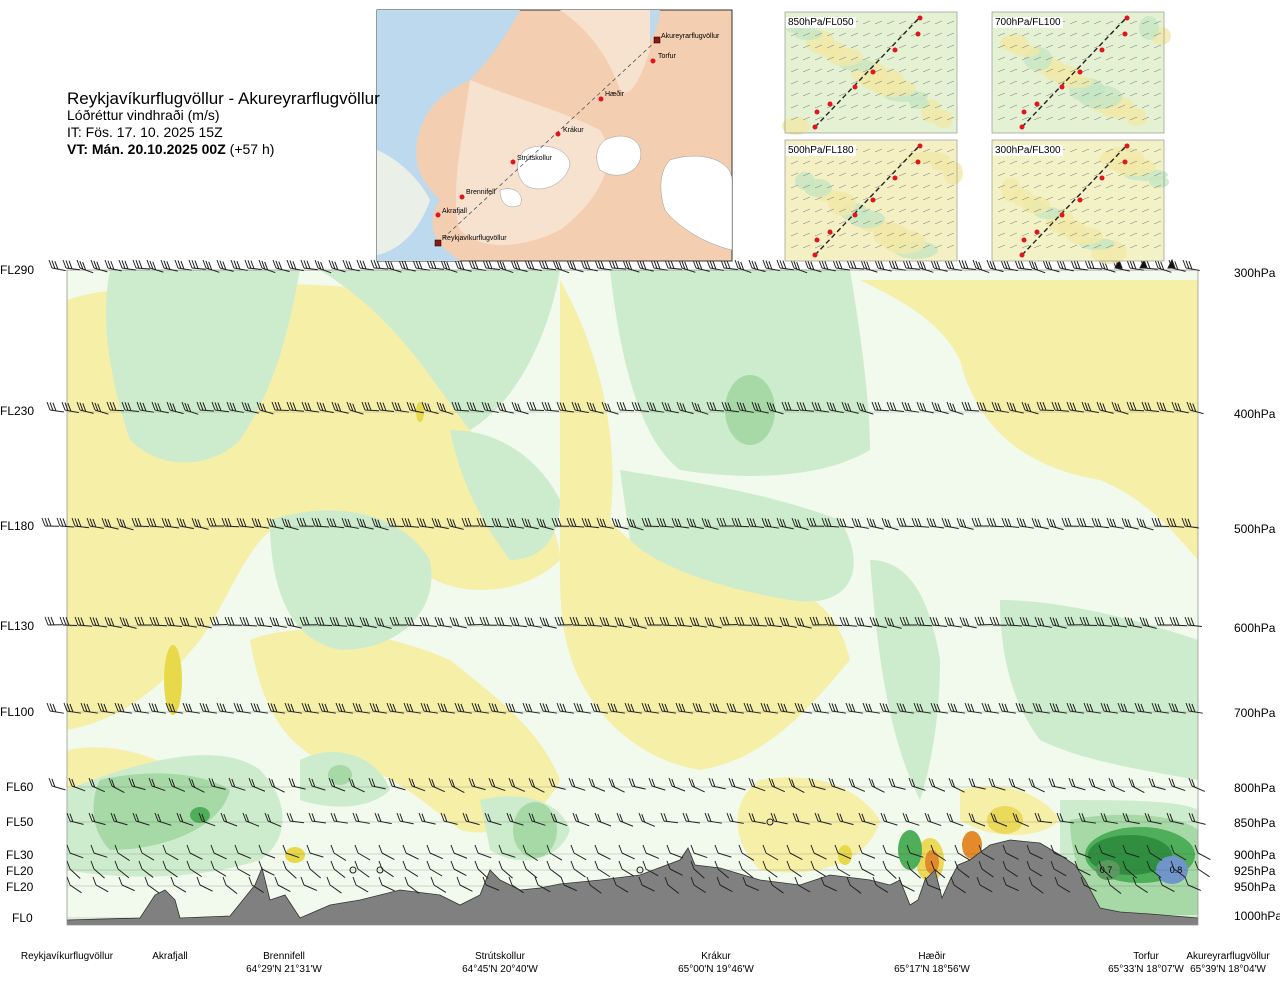 Image resolution: width=1280 pixels, height=981 pixels. Describe the element at coordinates (1255, 414) in the screenshot. I see `pressure-label: 400hPa` at that location.